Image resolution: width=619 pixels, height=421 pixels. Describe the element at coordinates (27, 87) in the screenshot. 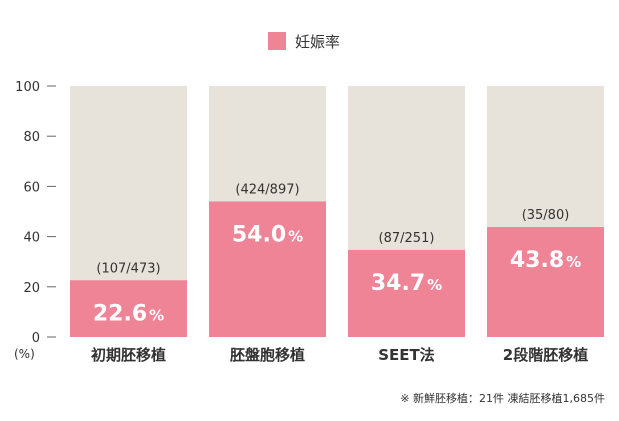

I see `y-tick-label: 100` at that location.